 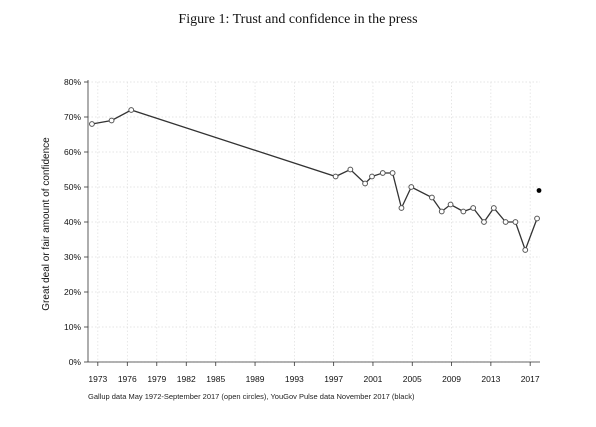 What do you see at coordinates (539, 190) in the screenshot?
I see `data-point-yougov` at bounding box center [539, 190].